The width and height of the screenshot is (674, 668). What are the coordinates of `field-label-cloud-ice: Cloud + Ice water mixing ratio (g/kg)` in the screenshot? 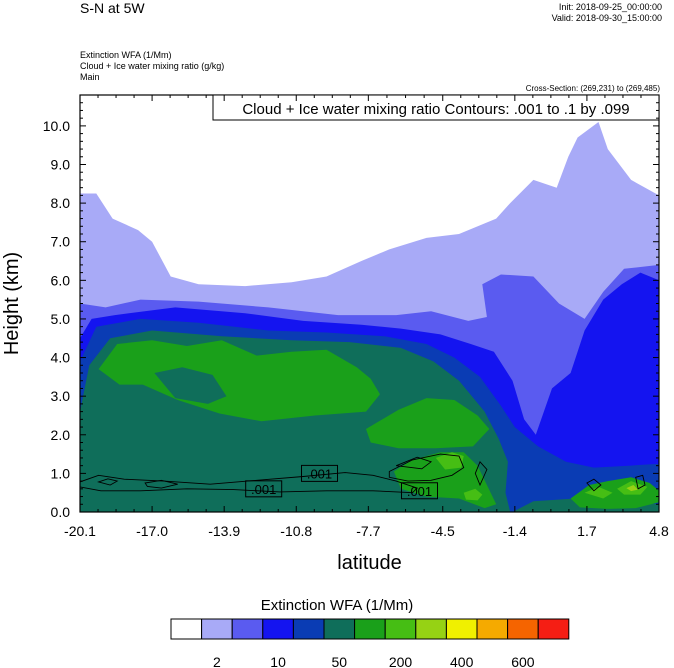 It's located at (152, 66).